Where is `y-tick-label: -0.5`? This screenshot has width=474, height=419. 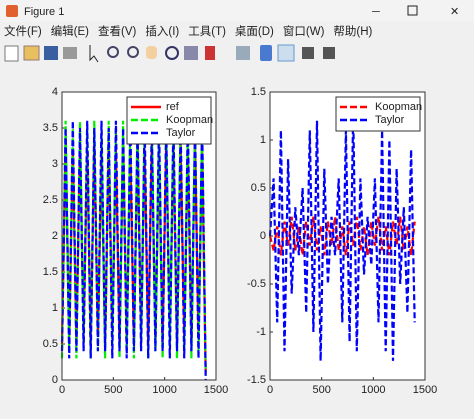
y-tick-label: -0.5 is located at coordinates (256, 284).